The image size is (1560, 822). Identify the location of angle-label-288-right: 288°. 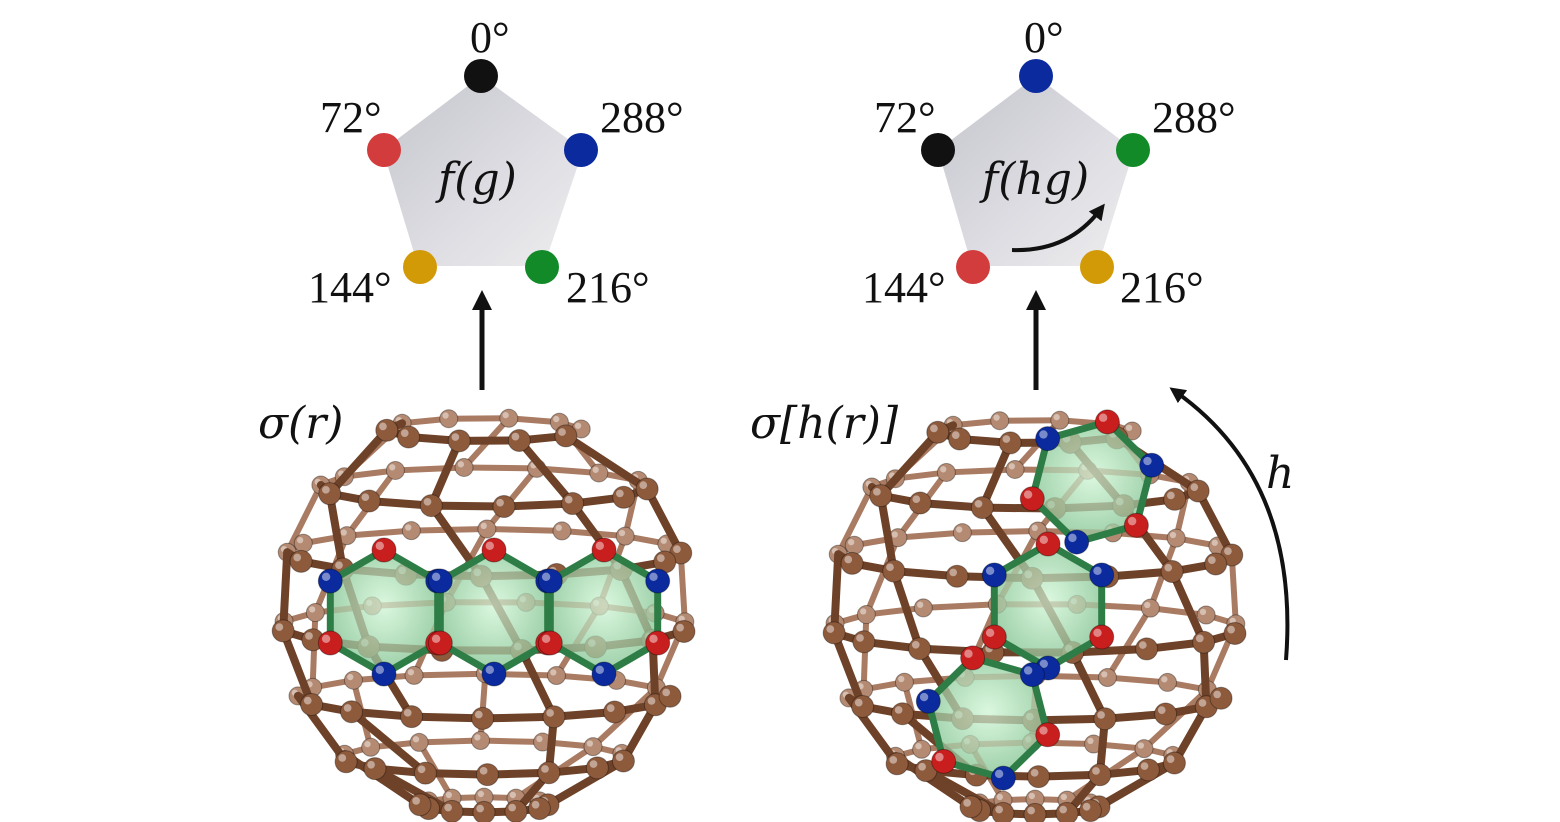
(1194, 117).